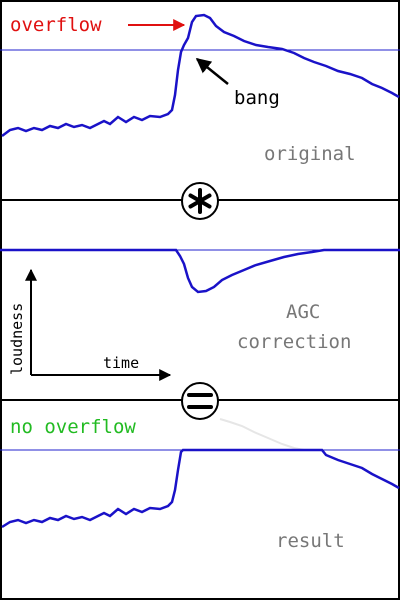 This screenshot has width=400, height=600. What do you see at coordinates (56, 25) in the screenshot?
I see `overflow-label: overflow` at bounding box center [56, 25].